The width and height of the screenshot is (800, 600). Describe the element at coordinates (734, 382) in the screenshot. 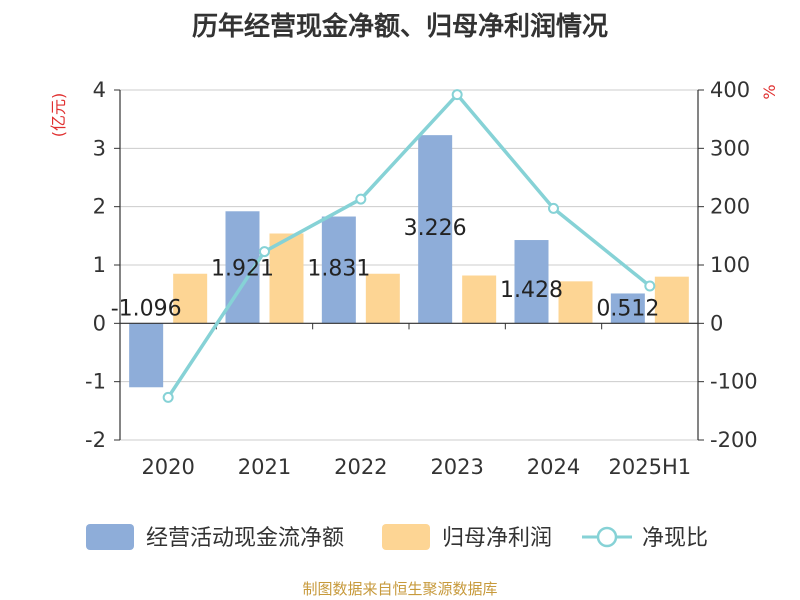

I see `right-axis-tick-label: -100` at that location.